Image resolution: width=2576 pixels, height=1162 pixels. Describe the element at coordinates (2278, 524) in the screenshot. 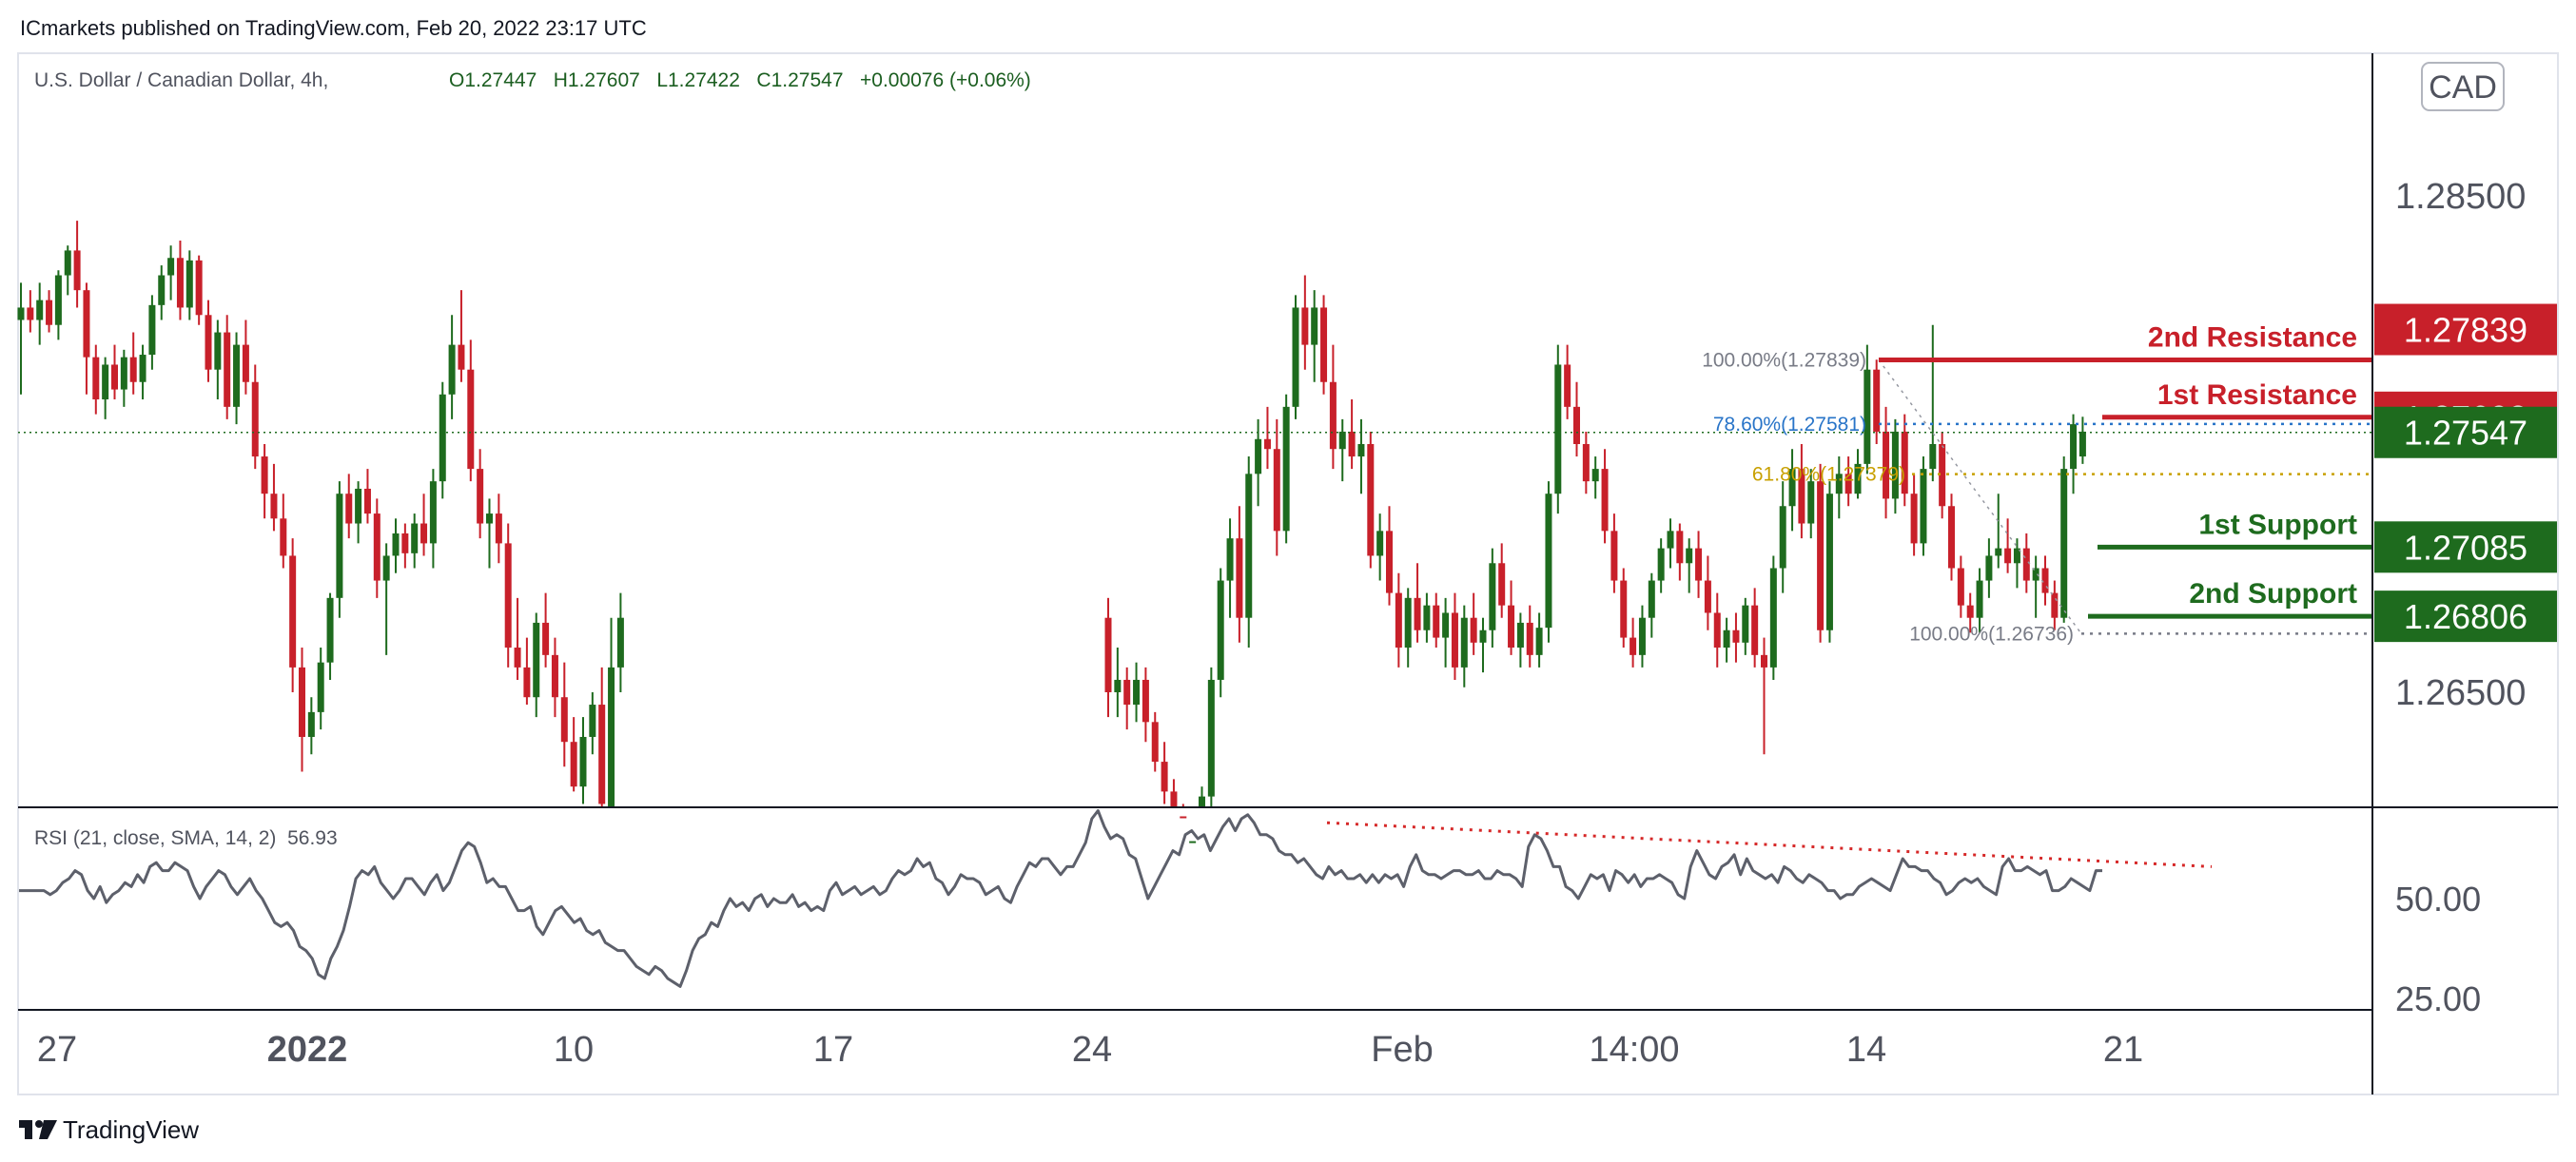

I see `level-label: 1st Support` at that location.